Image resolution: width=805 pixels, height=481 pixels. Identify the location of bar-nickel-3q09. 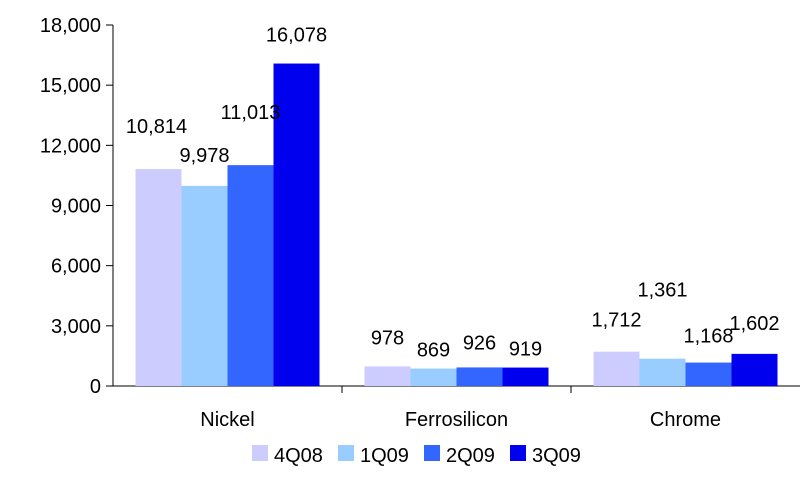
(296, 224).